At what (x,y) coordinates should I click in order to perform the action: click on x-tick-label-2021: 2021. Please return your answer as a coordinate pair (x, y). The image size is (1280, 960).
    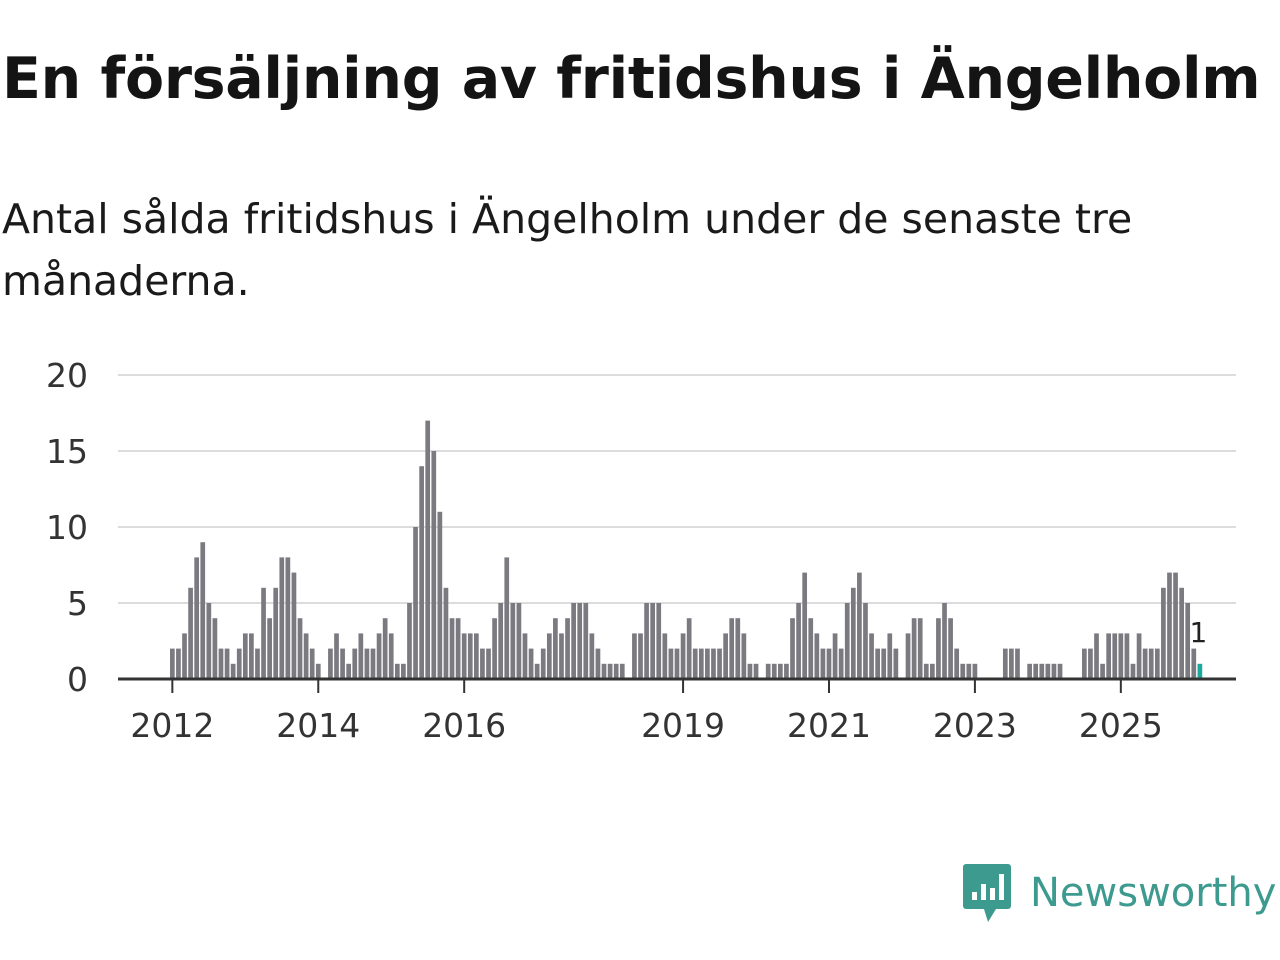
    Looking at the image, I should click on (829, 725).